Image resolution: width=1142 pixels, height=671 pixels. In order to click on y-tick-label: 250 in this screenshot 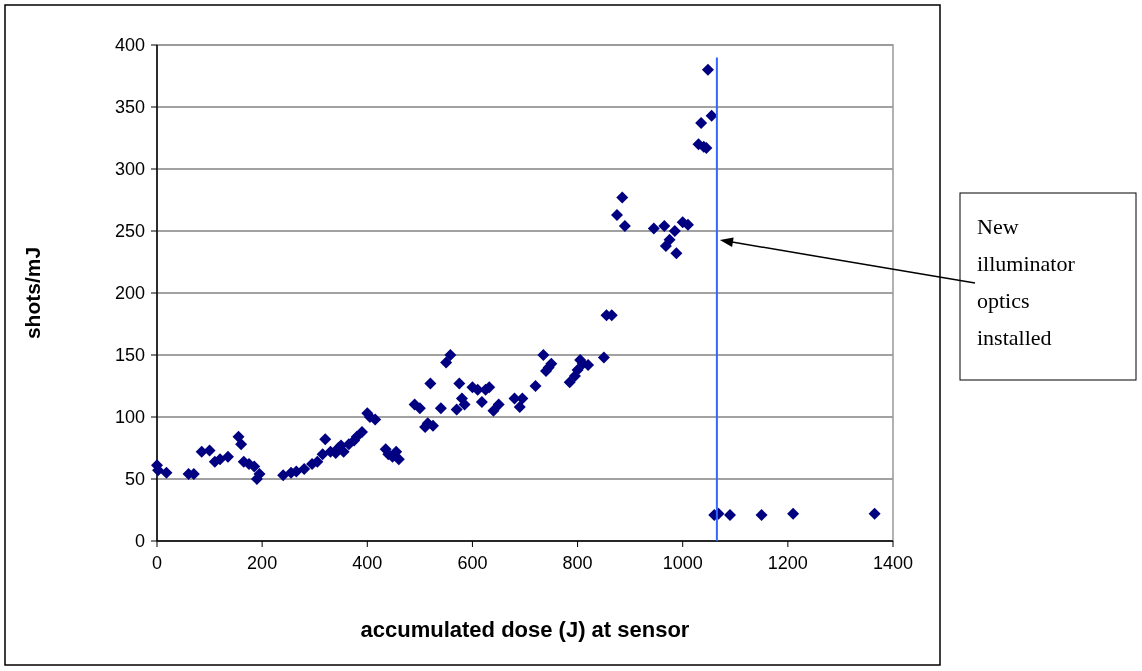, I will do `click(129, 231)`.